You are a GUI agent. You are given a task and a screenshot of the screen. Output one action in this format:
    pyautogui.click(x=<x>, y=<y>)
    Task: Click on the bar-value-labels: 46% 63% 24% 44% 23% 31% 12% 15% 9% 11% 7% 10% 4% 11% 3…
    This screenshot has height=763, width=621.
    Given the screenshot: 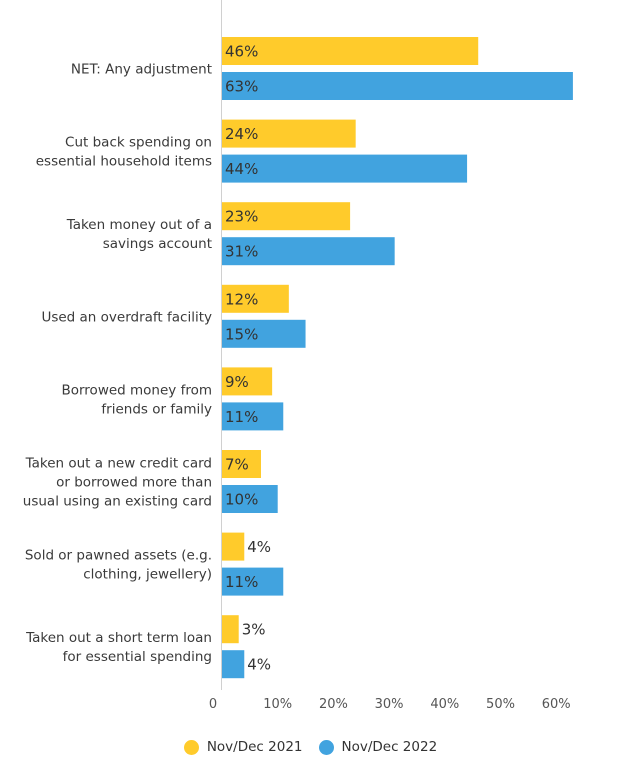 What is the action you would take?
    pyautogui.click(x=248, y=358)
    